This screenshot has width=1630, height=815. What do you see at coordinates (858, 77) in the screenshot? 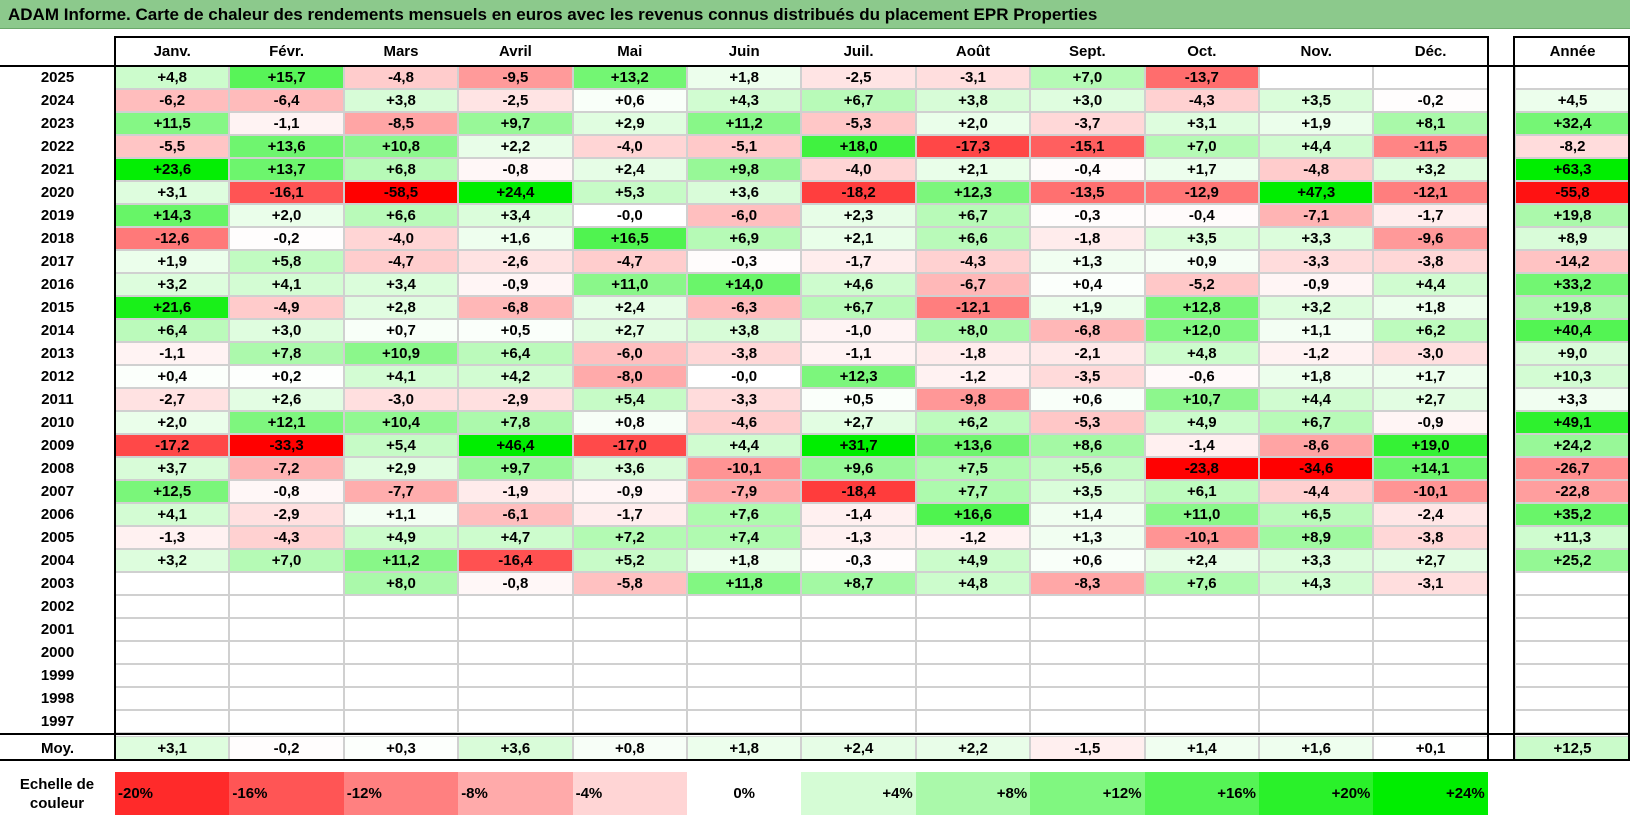
I see `heatmap-cell: -2,5` at bounding box center [858, 77].